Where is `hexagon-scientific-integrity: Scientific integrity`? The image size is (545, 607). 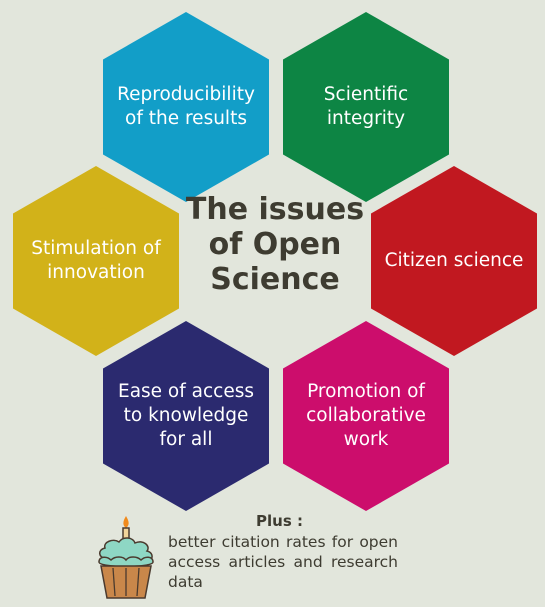
hexagon-scientific-integrity: Scientific integrity is located at coordinates (366, 107).